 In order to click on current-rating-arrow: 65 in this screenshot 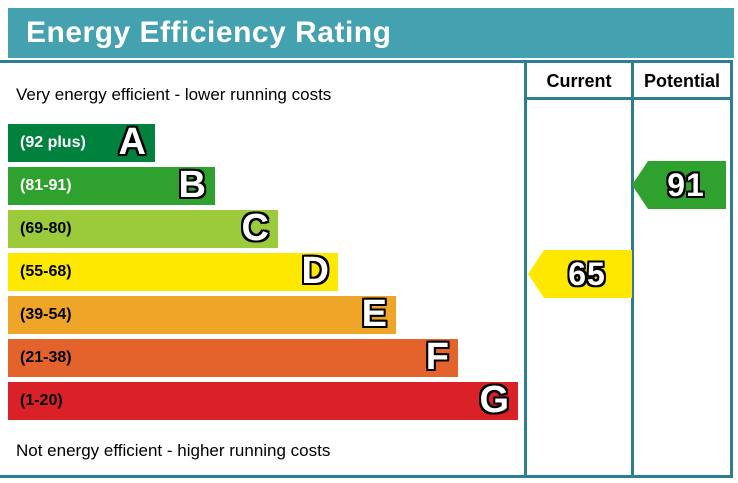, I will do `click(580, 274)`.